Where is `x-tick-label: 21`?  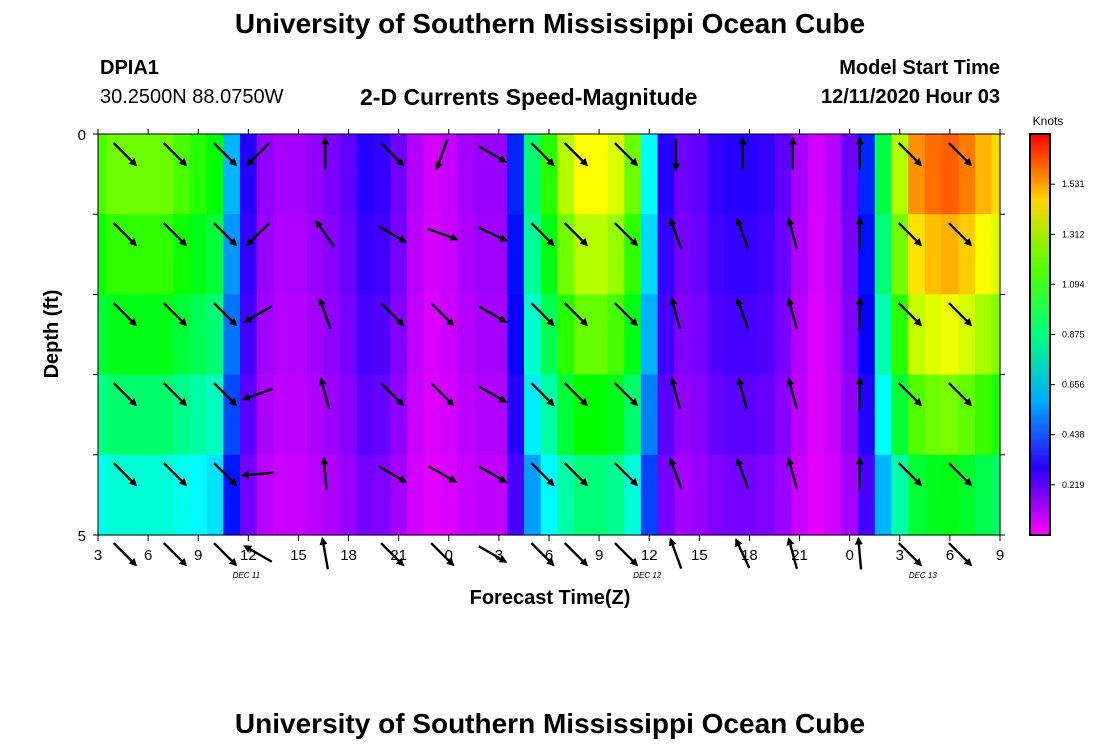 x-tick-label: 21 is located at coordinates (398, 555).